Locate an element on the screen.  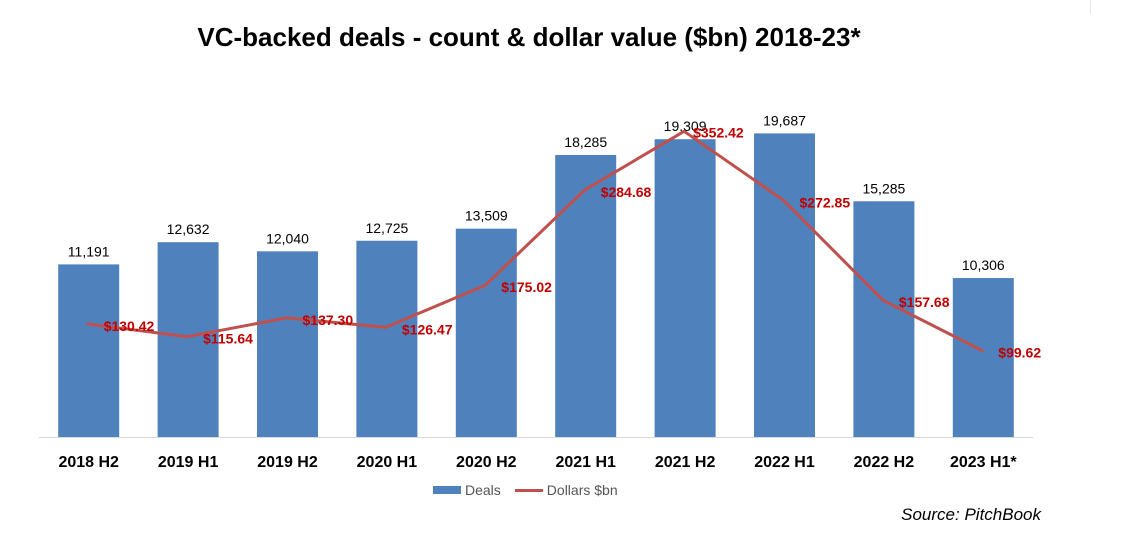
legend-item-deals: Deals is located at coordinates (467, 490).